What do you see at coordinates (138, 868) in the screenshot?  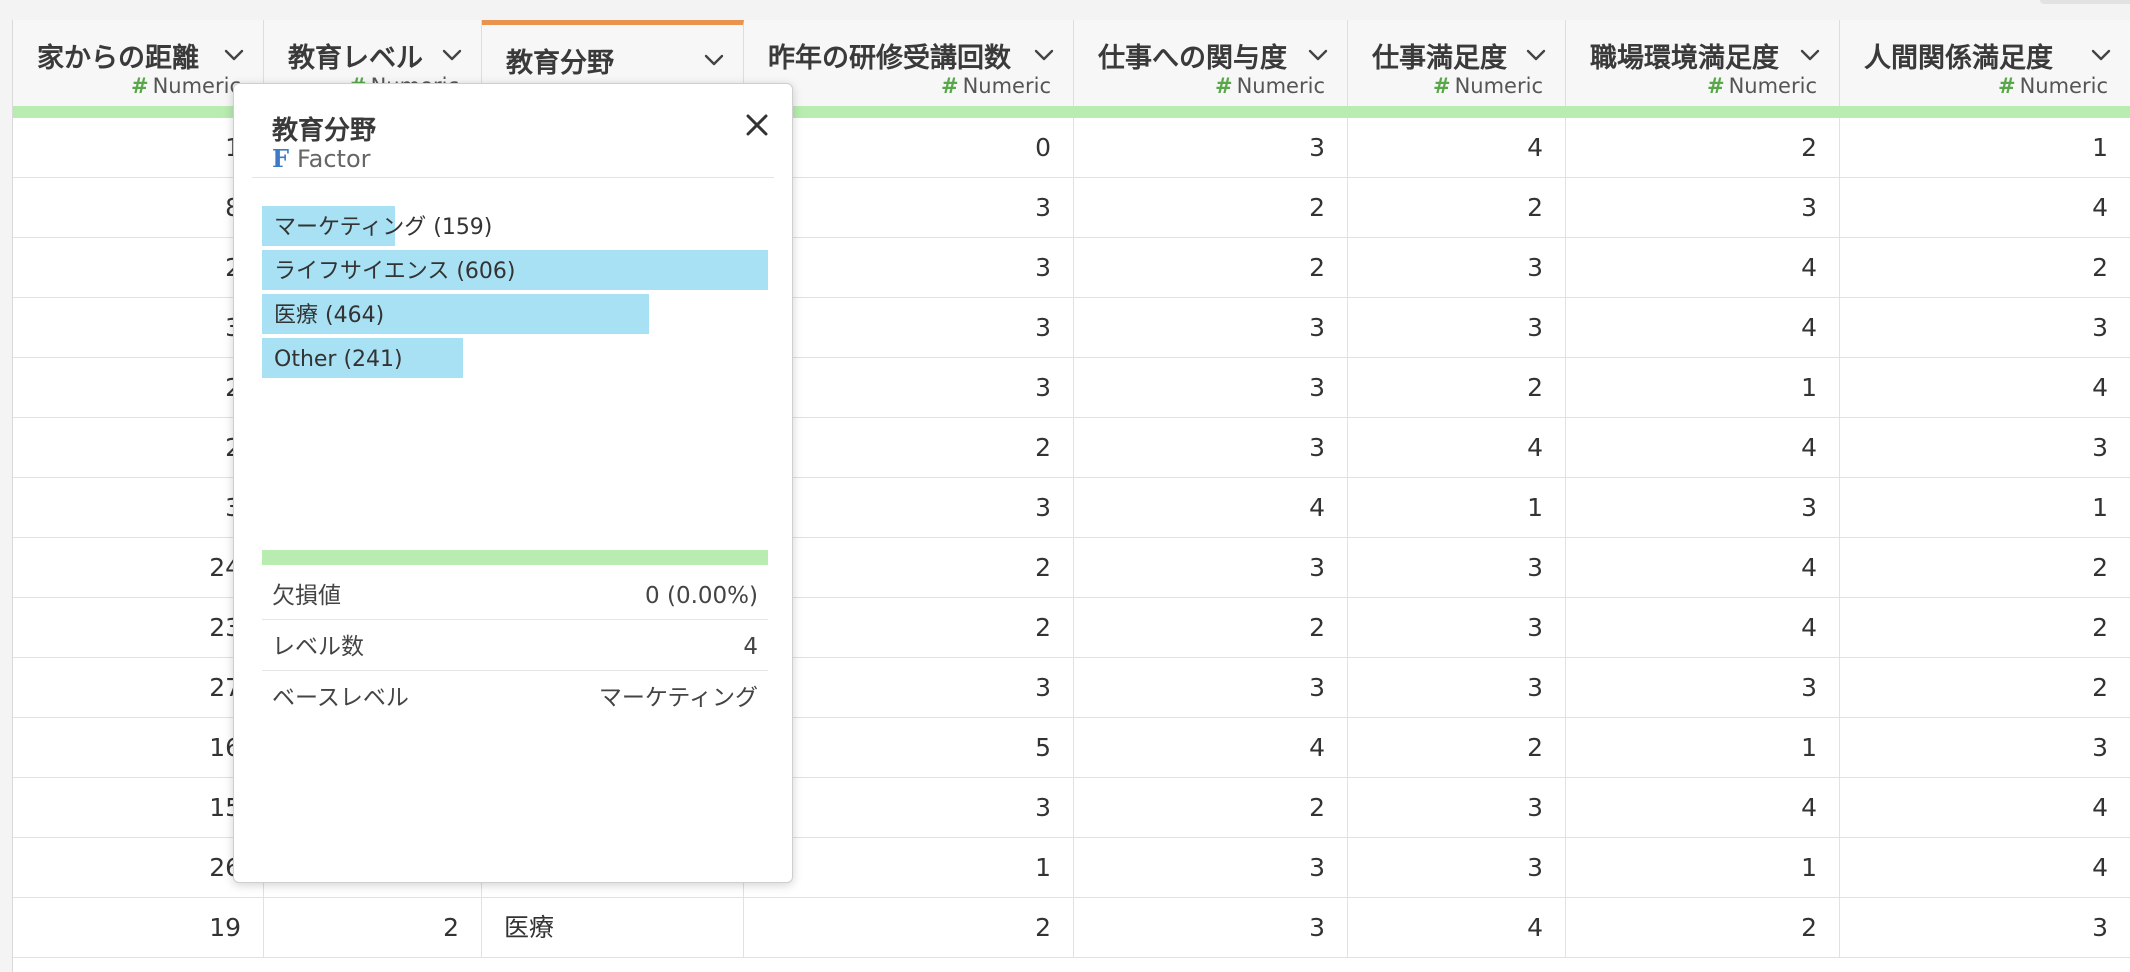 I see `table-cell: 26` at bounding box center [138, 868].